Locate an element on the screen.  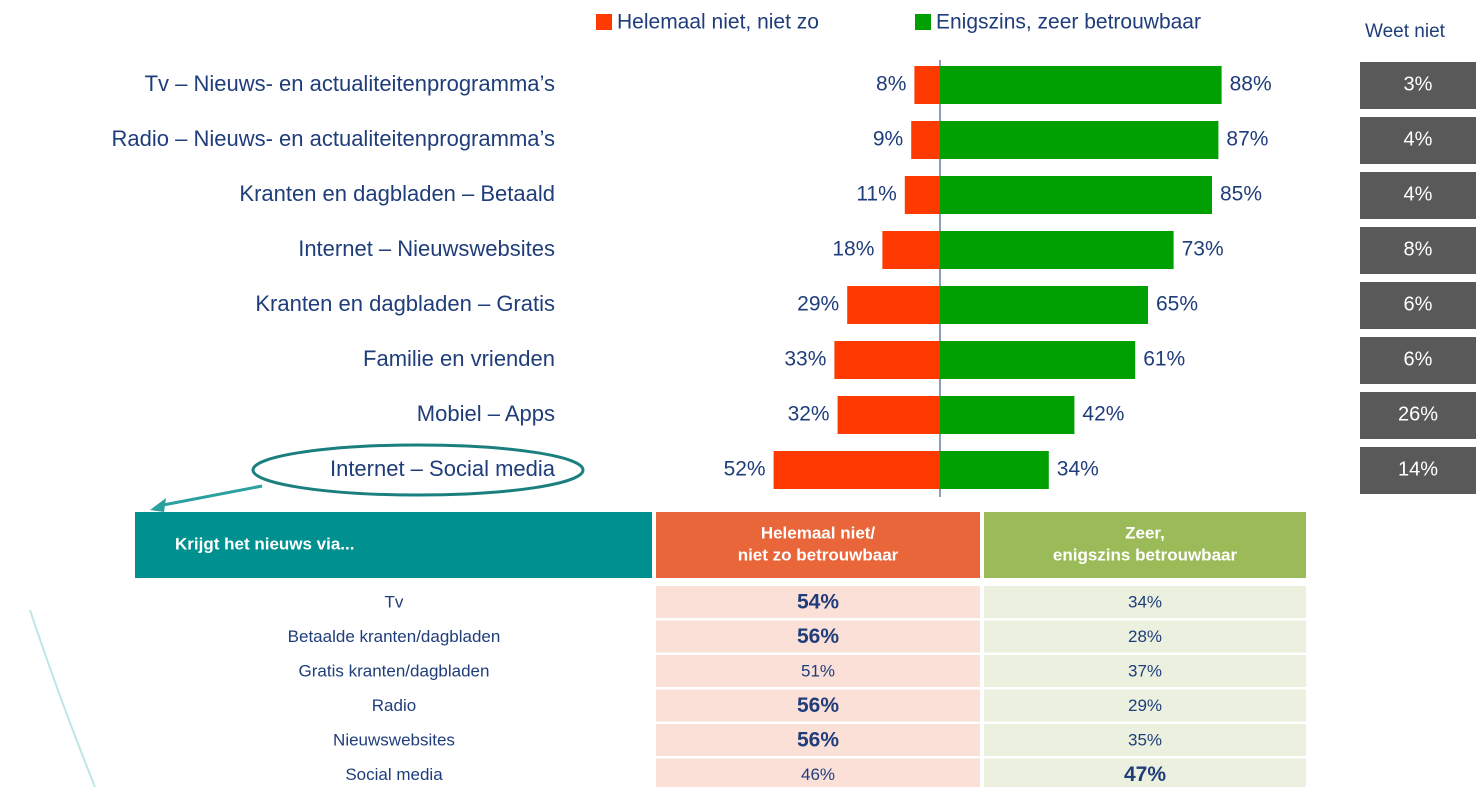
dont-know-label: 3% is located at coordinates (1418, 84).